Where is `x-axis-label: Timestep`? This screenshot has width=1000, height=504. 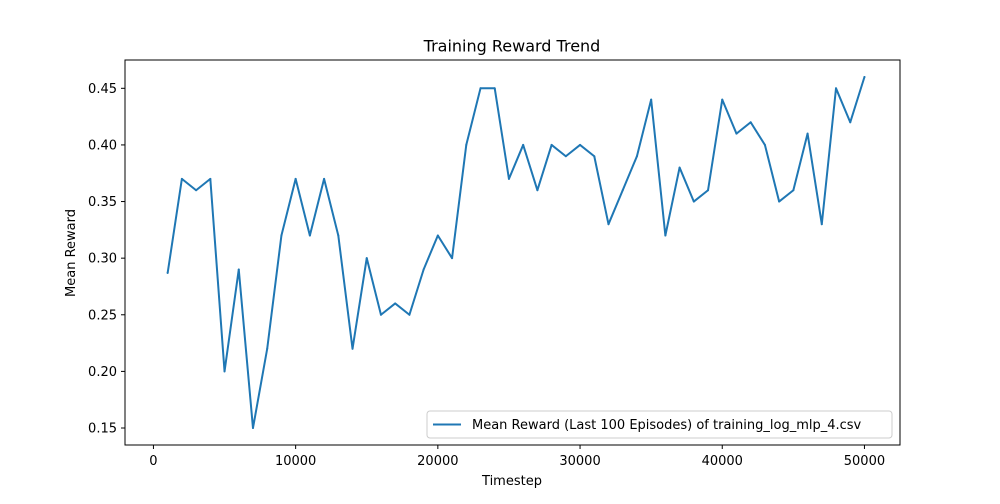 x-axis-label: Timestep is located at coordinates (511, 481).